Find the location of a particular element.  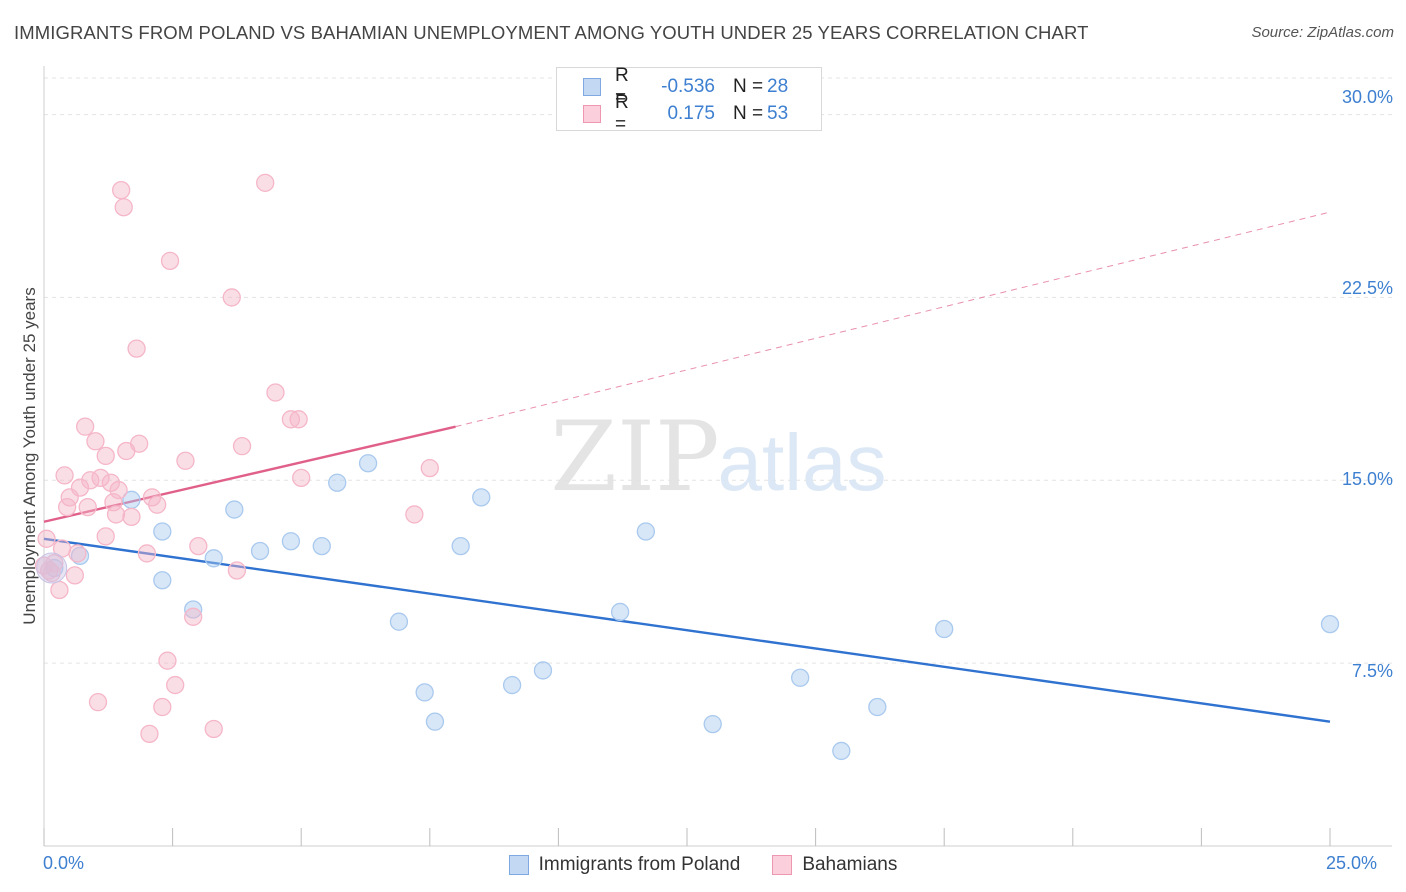

legend-r-value: -0.536 is located at coordinates (688, 86).